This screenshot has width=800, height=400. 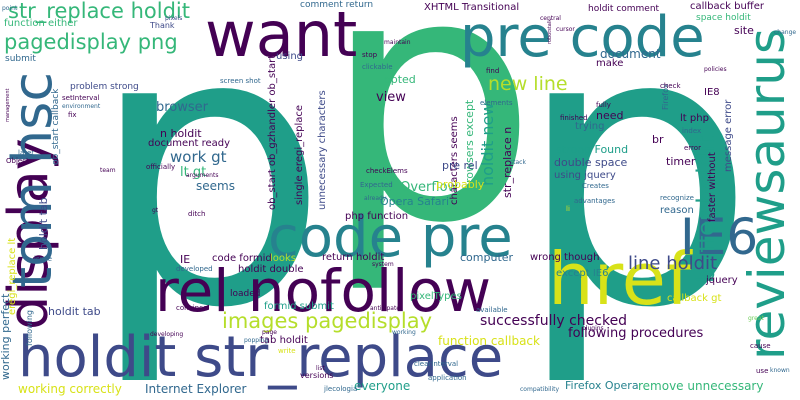 What do you see at coordinates (624, 9) in the screenshot?
I see `word-holdit-comment: holdit comment` at bounding box center [624, 9].